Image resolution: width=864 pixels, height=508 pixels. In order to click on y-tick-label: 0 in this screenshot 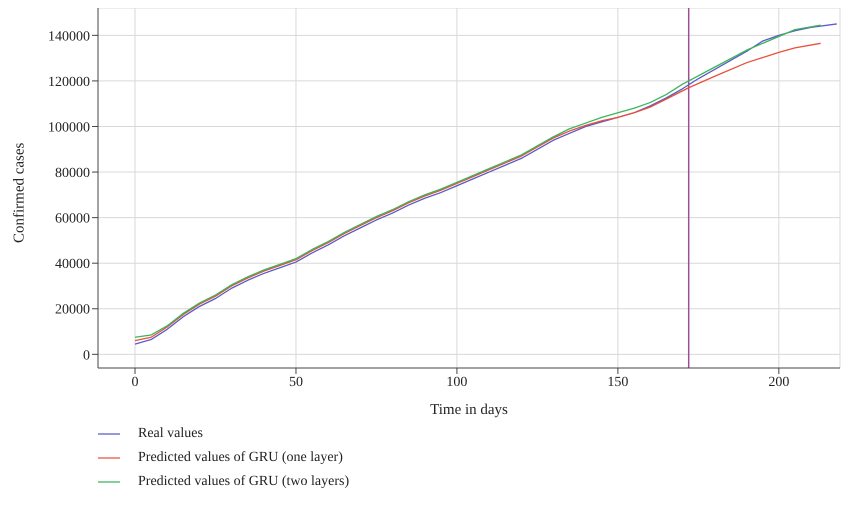, I will do `click(86, 356)`.